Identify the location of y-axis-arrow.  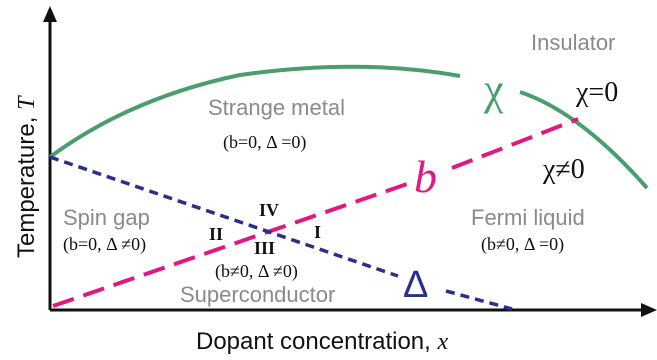
(50, 14).